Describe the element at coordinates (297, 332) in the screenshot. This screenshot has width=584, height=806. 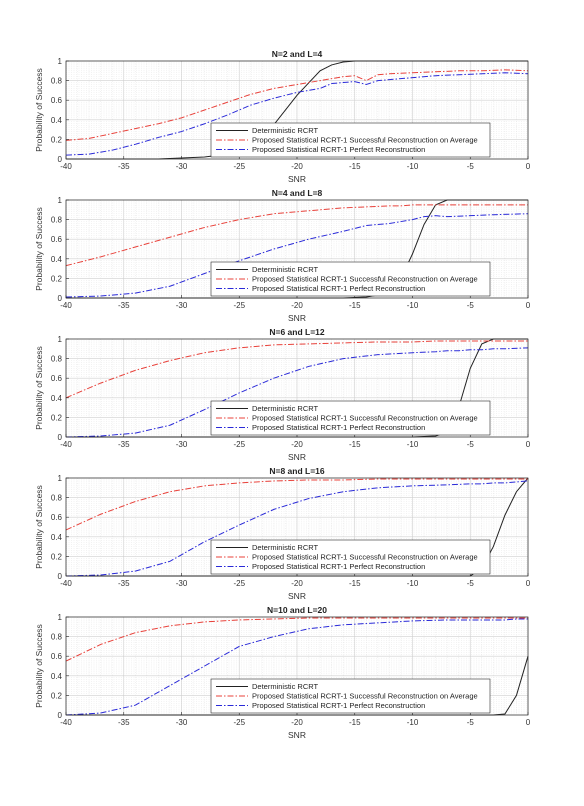
I see `subplot-title: N=6 and L=12` at that location.